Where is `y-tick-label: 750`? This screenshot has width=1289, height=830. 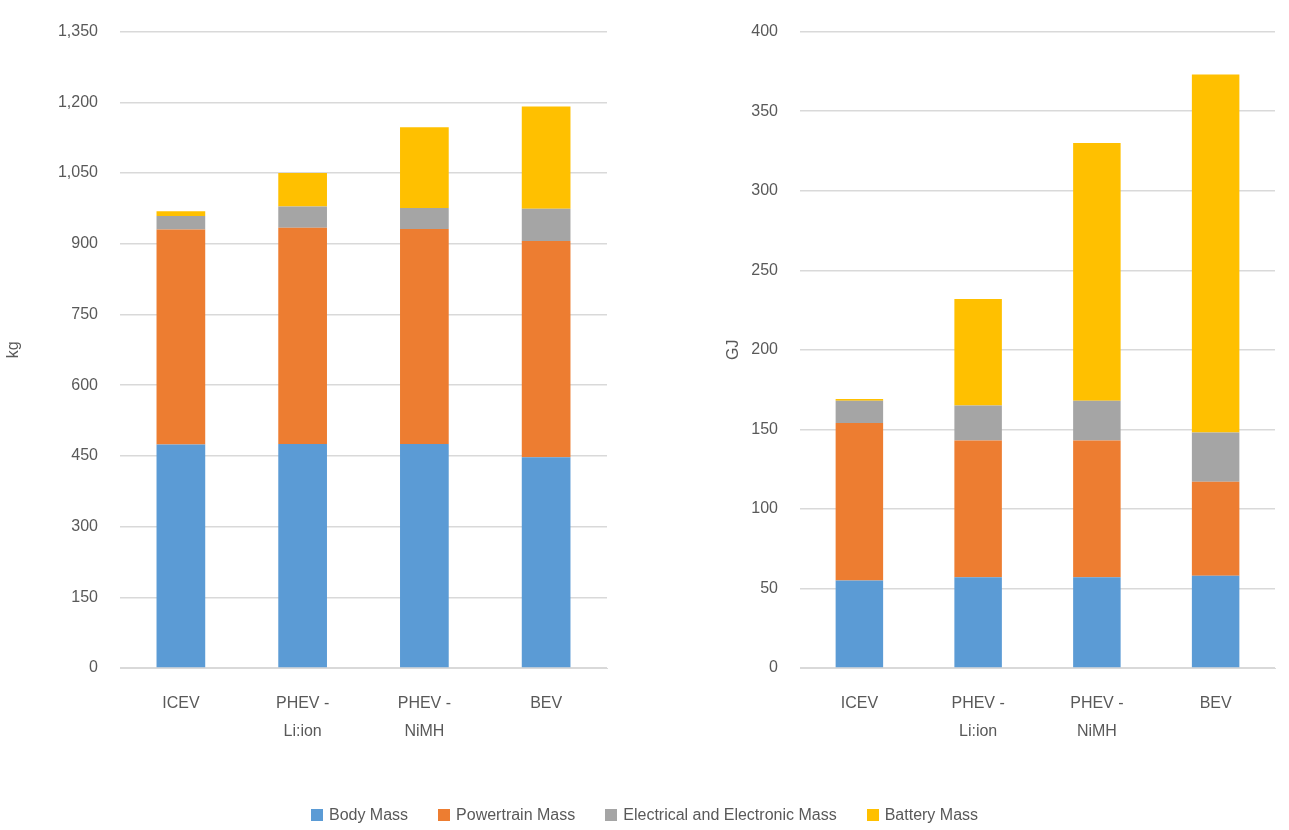 y-tick-label: 750 is located at coordinates (85, 313).